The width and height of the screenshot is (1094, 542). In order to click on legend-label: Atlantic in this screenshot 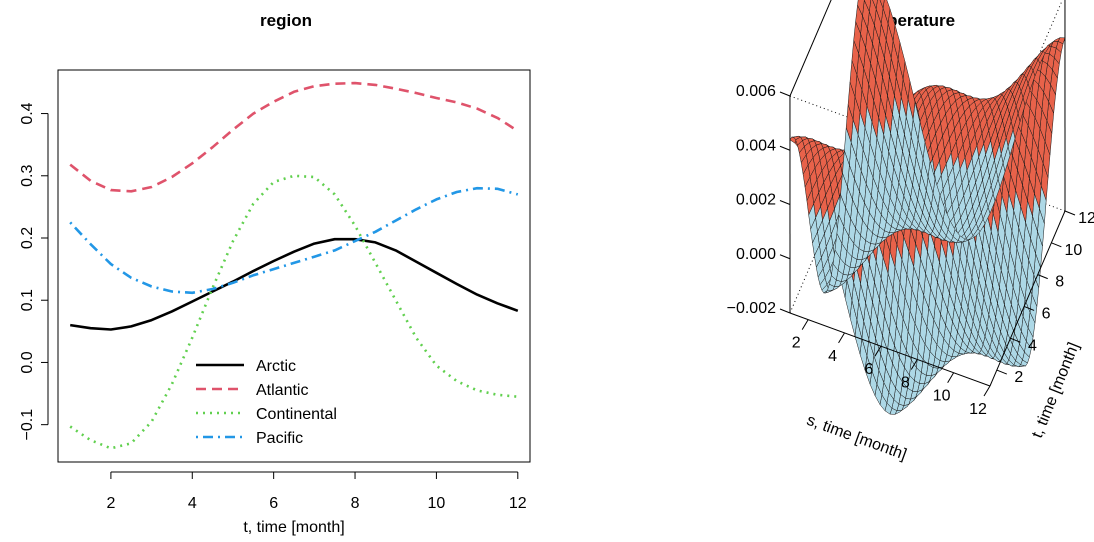, I will do `click(282, 390)`.